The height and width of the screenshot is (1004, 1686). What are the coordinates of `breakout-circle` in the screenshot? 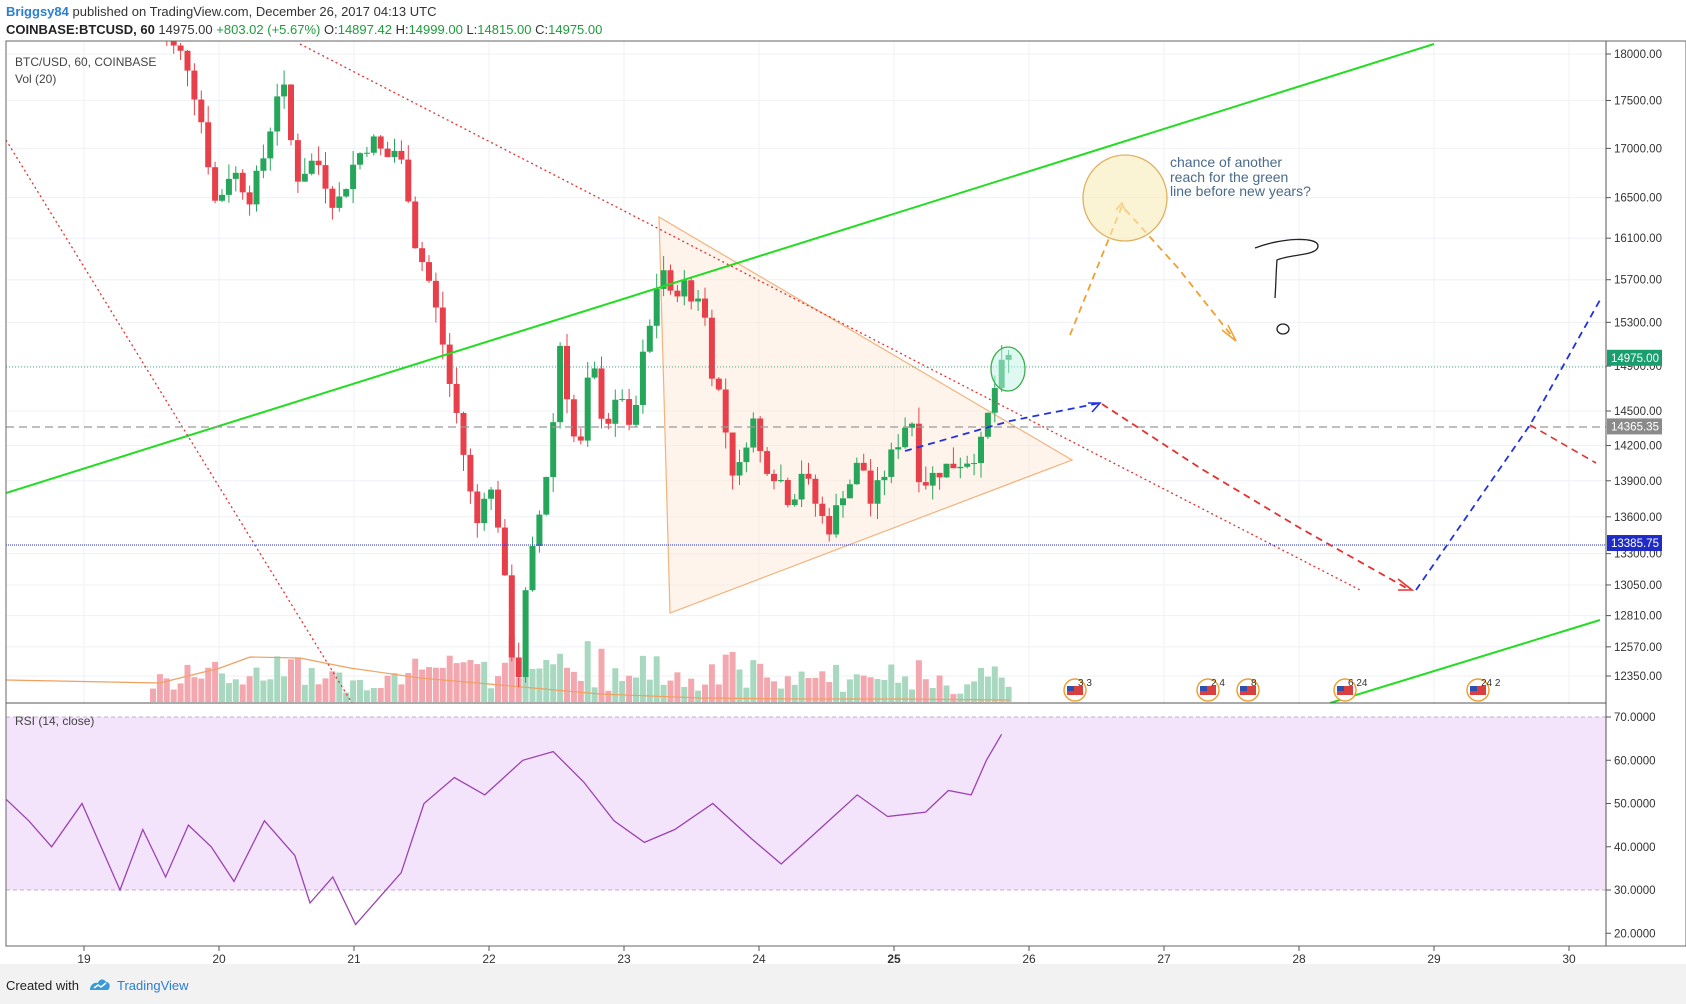 It's located at (1008, 369).